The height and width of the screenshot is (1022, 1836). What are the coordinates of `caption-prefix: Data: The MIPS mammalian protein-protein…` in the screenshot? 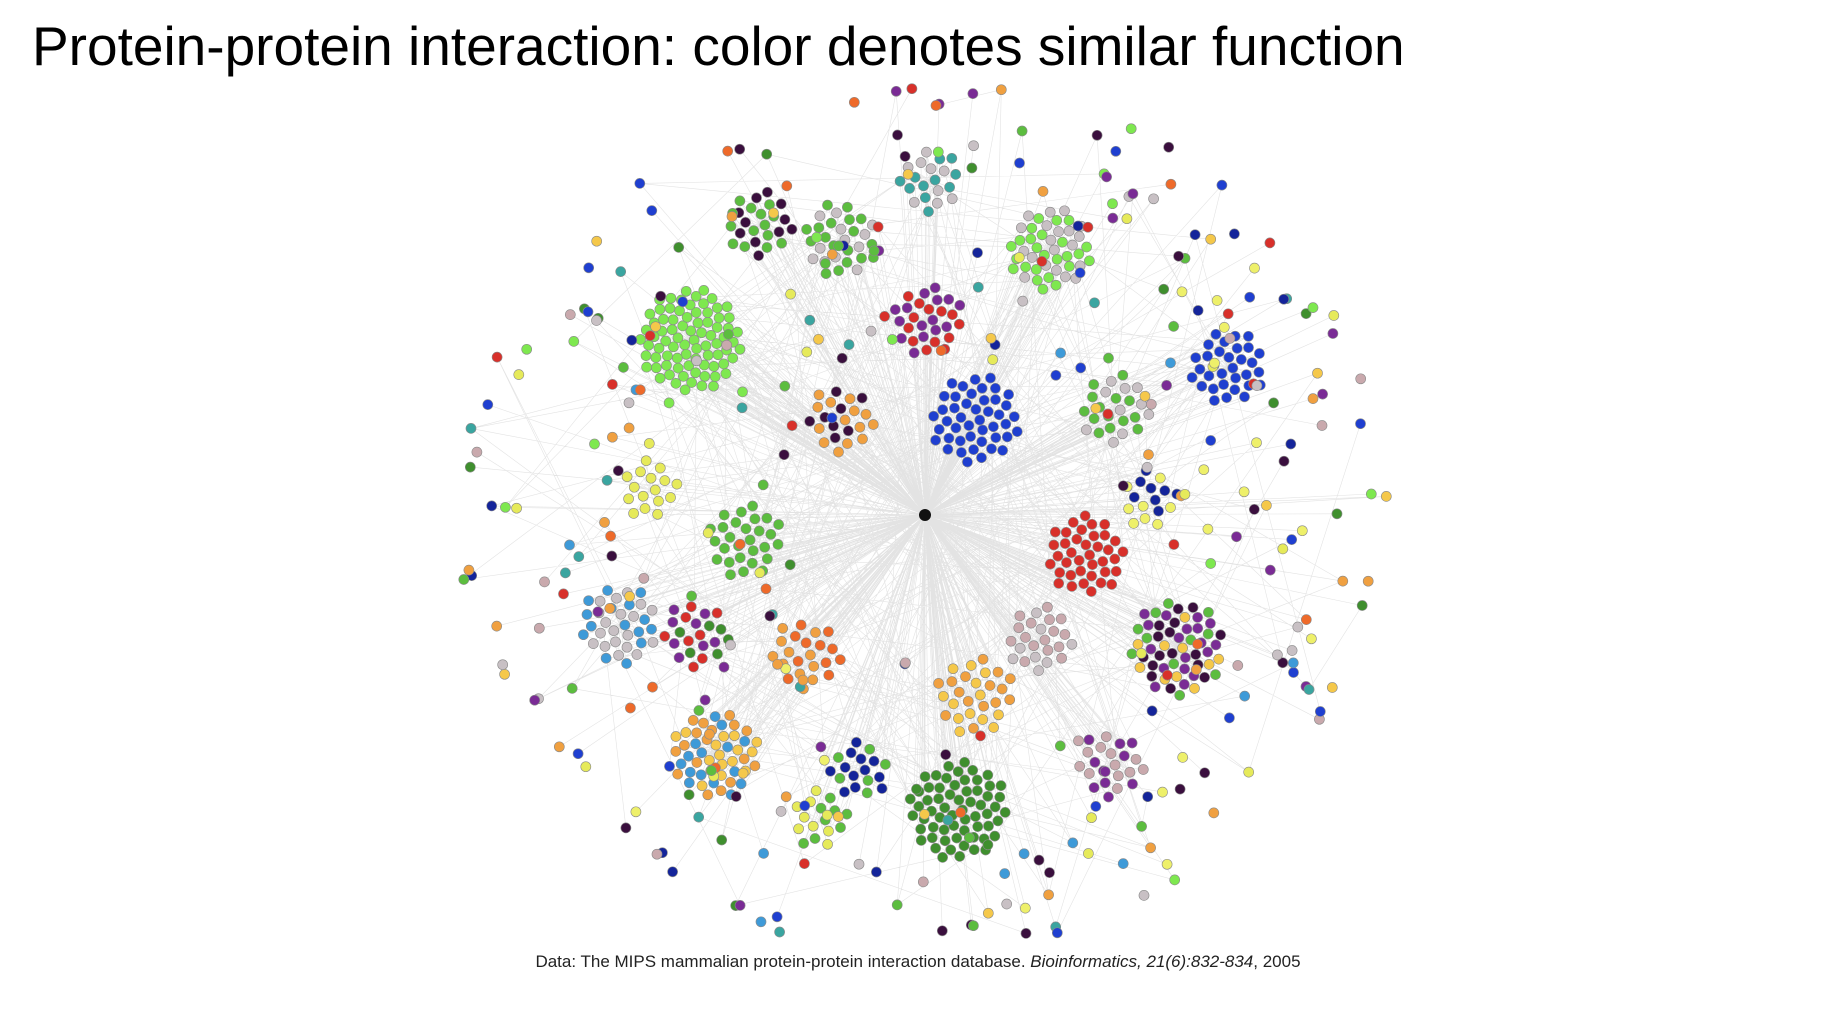 It's located at (783, 961).